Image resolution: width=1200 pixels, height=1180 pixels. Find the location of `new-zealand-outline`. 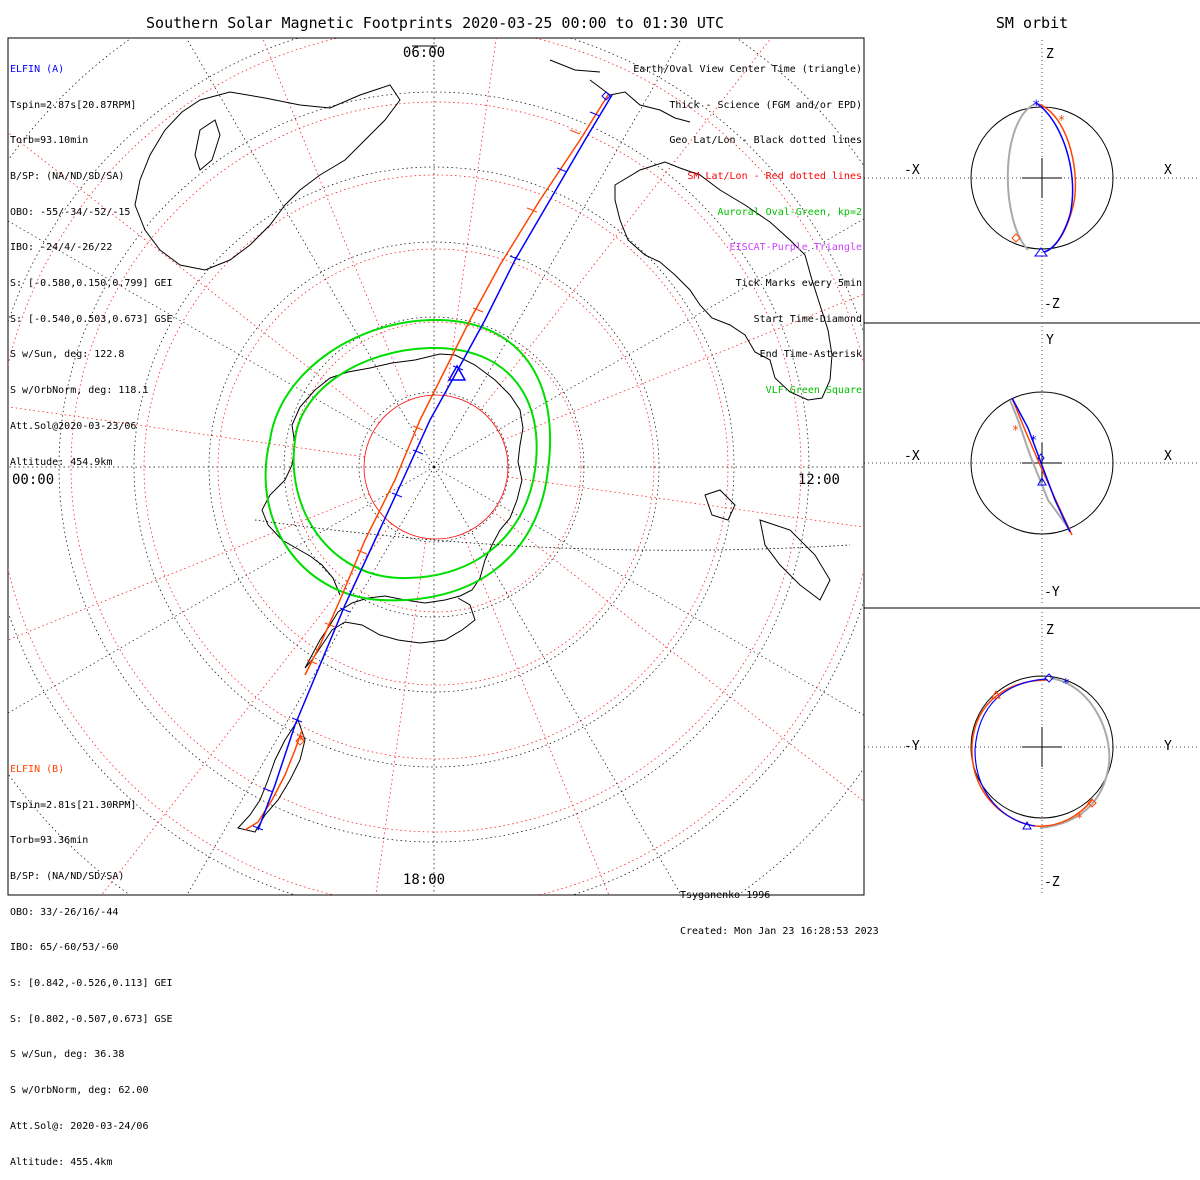

new-zealand-outline is located at coordinates (767, 545).